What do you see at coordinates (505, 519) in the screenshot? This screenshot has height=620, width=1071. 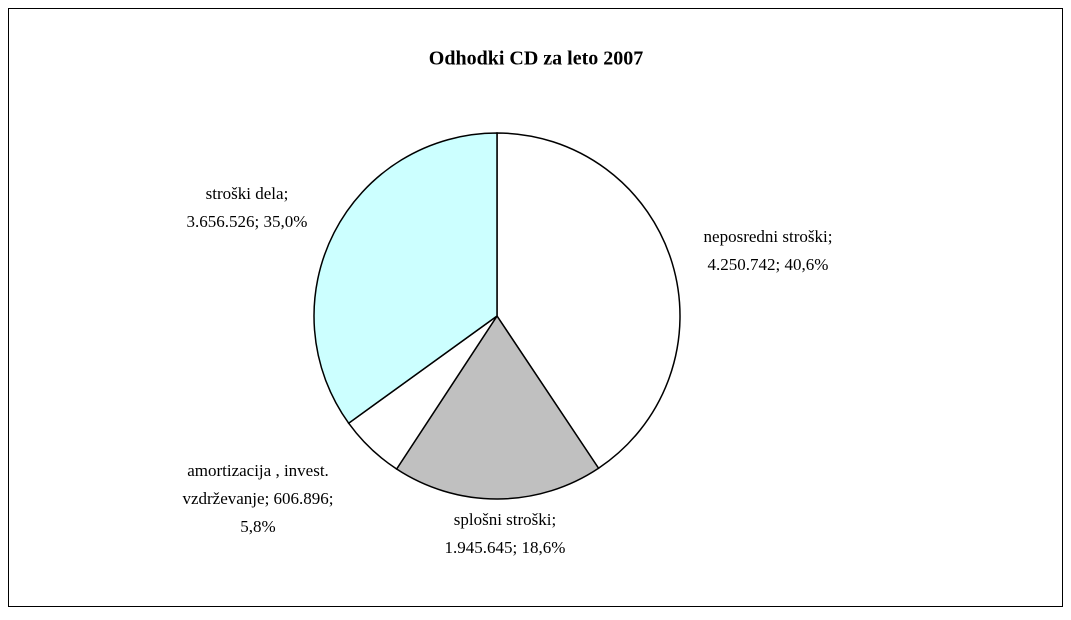 I see `data-label: splošni stroški;` at bounding box center [505, 519].